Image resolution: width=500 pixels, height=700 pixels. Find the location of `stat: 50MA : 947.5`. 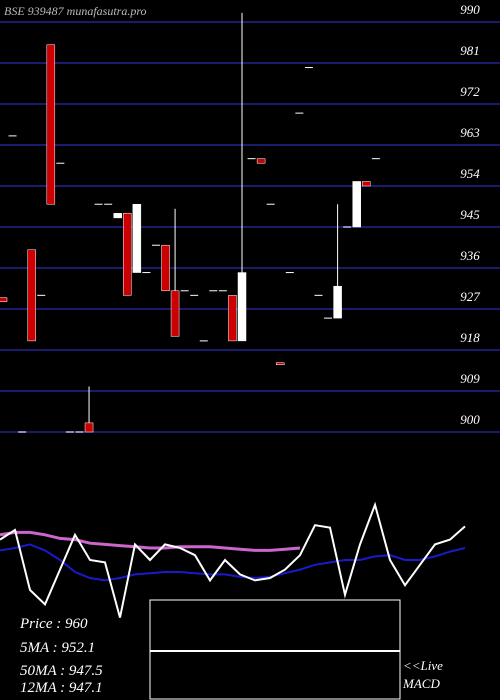

stat: 50MA : 947.5 is located at coordinates (61, 671).